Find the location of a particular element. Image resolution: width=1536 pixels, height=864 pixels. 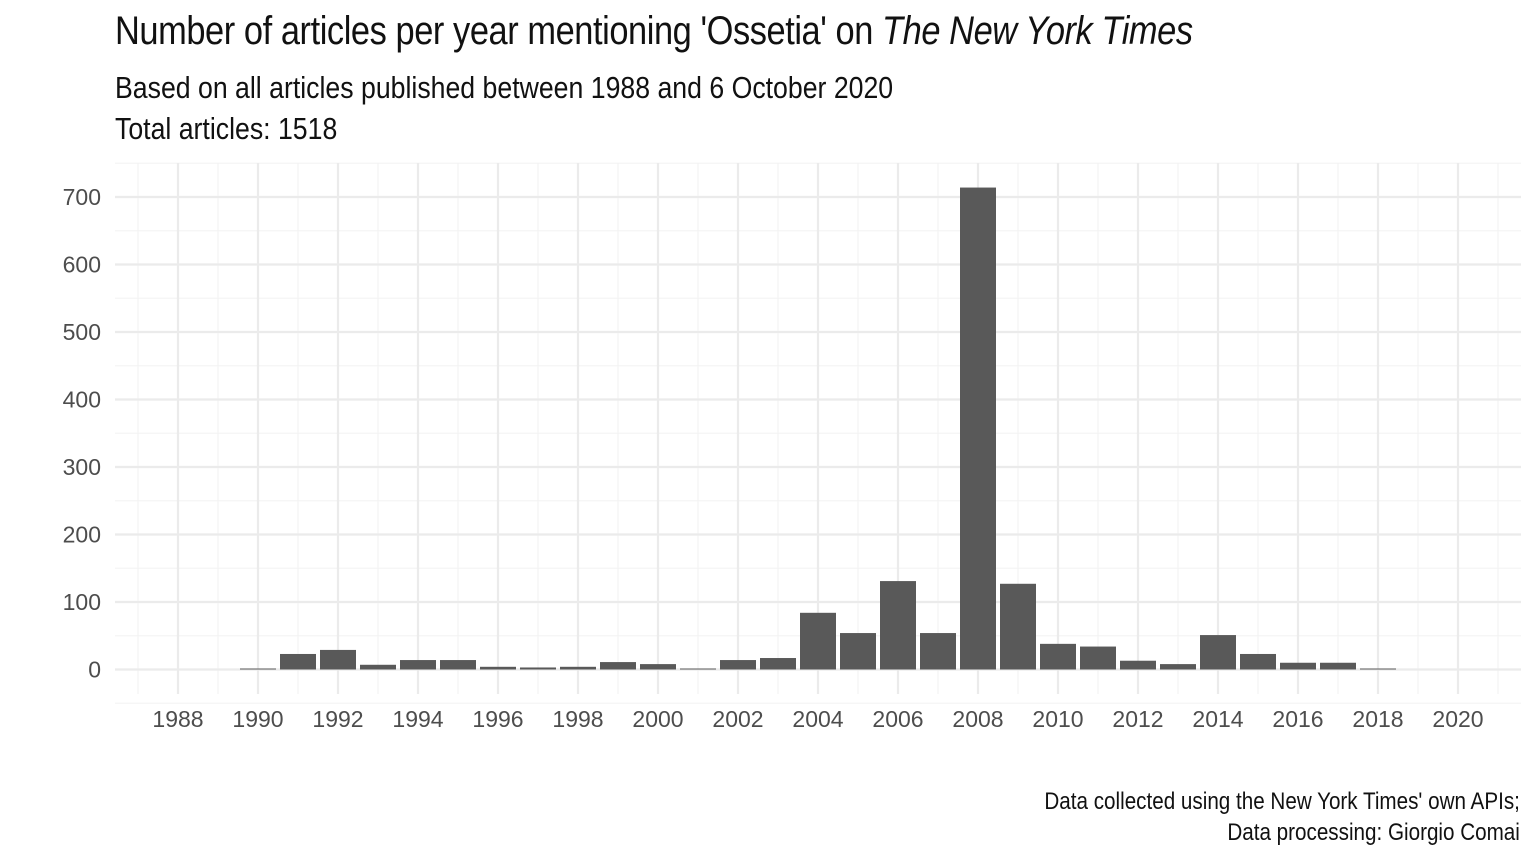

x-tick-label: 1994 is located at coordinates (417, 719).